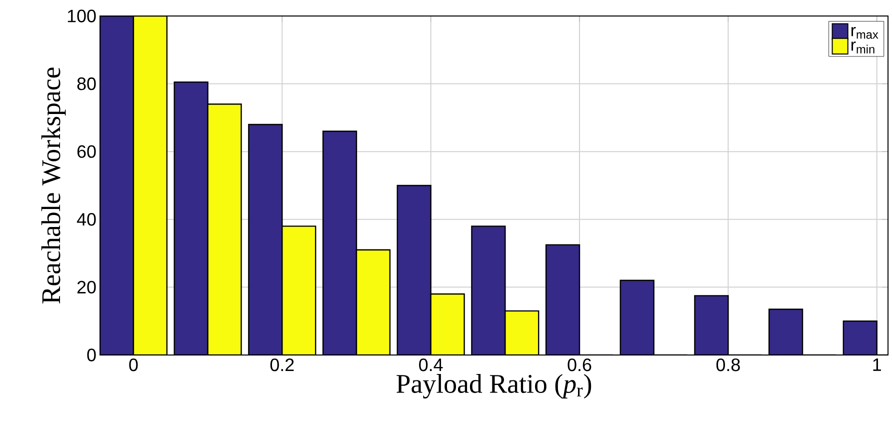 The height and width of the screenshot is (441, 892). Describe the element at coordinates (86, 151) in the screenshot. I see `y-tick-label: 60` at that location.